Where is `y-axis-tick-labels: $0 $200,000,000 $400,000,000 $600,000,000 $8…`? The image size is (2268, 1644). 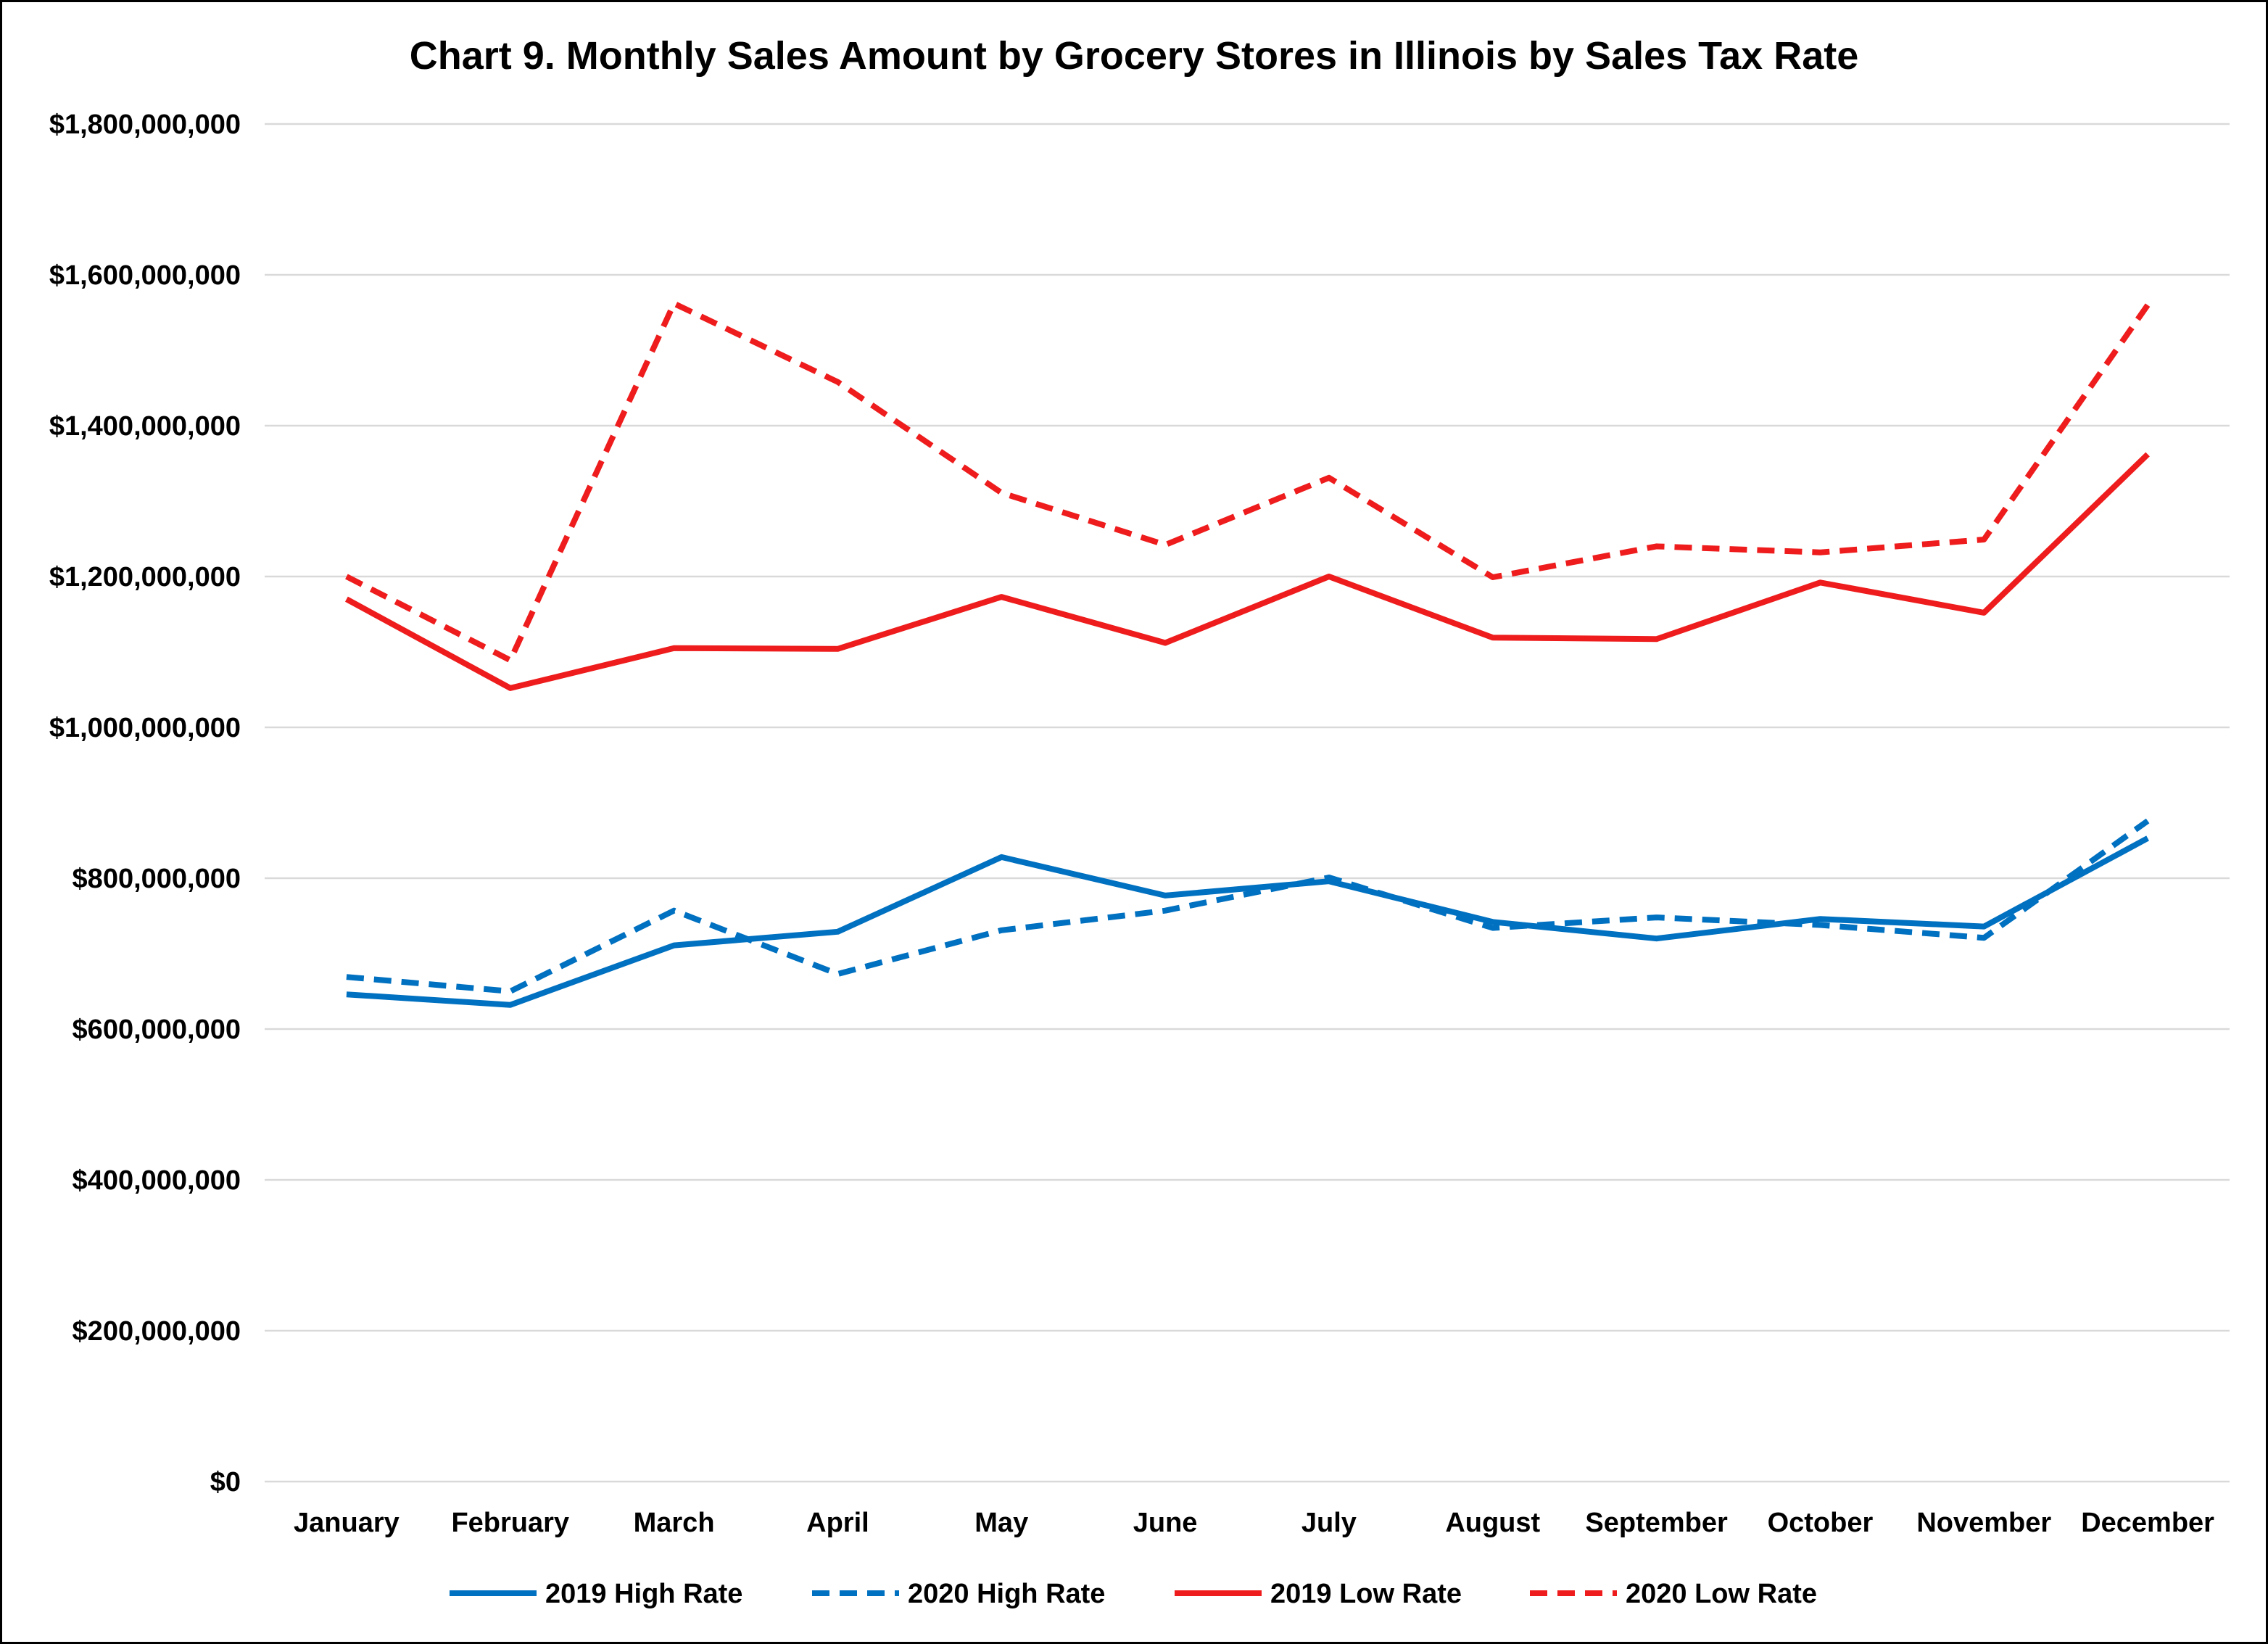
y-axis-tick-labels: $0 $200,000,000 $400,000,000 $600,000,000 $8… is located at coordinates (145, 804).